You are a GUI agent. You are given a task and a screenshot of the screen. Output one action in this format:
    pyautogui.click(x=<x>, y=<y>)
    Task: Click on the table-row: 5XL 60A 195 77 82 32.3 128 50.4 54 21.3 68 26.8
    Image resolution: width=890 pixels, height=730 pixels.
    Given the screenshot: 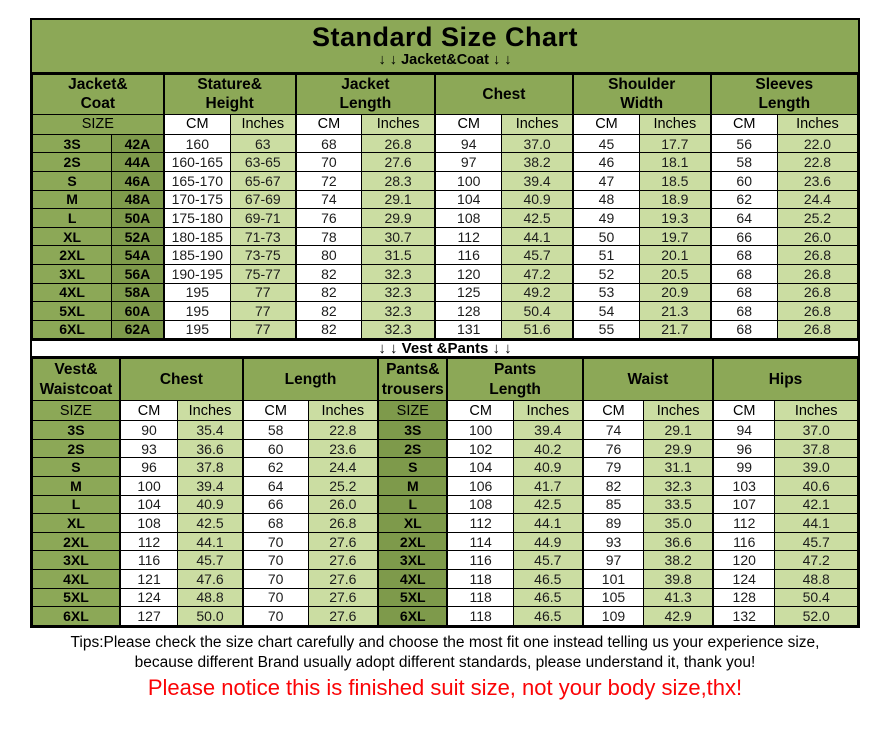 What is the action you would take?
    pyautogui.click(x=445, y=311)
    